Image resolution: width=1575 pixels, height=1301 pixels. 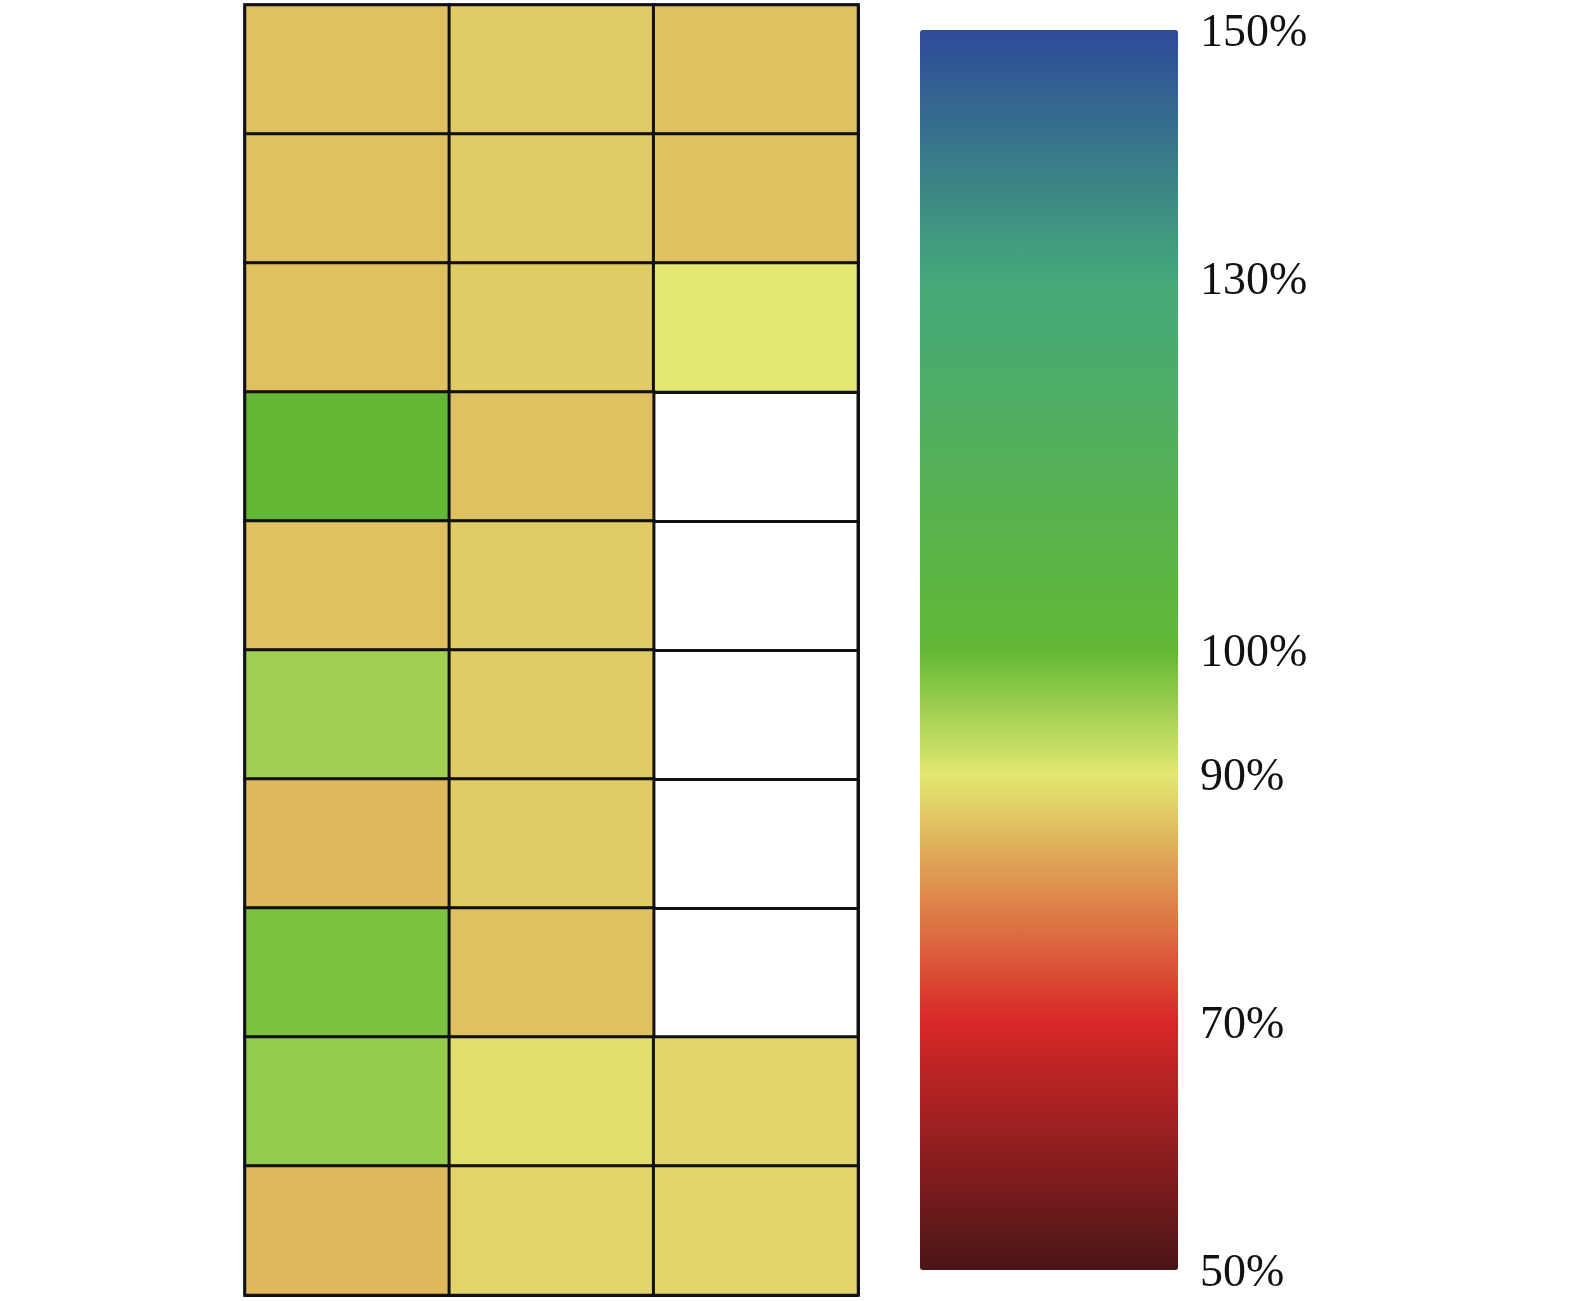 What do you see at coordinates (1254, 650) in the screenshot?
I see `color-bar-label: 100%` at bounding box center [1254, 650].